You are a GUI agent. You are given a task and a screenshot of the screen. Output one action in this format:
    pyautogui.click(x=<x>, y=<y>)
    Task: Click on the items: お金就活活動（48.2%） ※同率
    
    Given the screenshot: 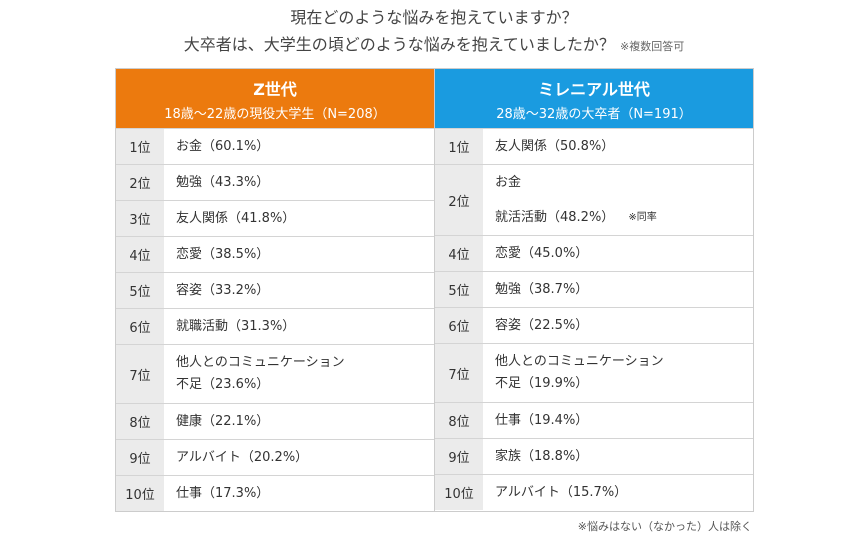 What is the action you would take?
    pyautogui.click(x=618, y=200)
    